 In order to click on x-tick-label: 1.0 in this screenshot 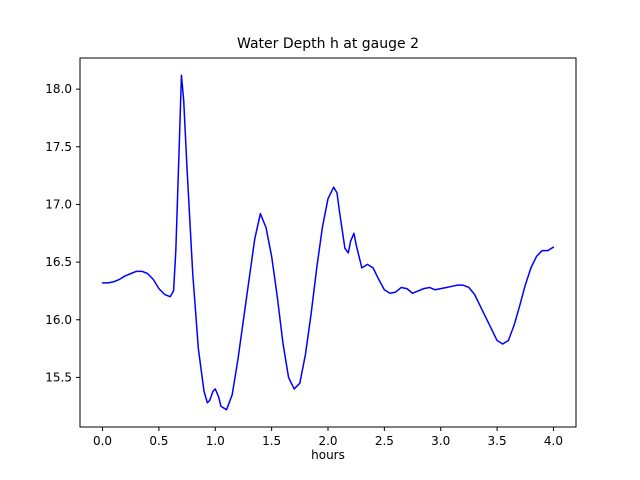, I will do `click(215, 441)`.